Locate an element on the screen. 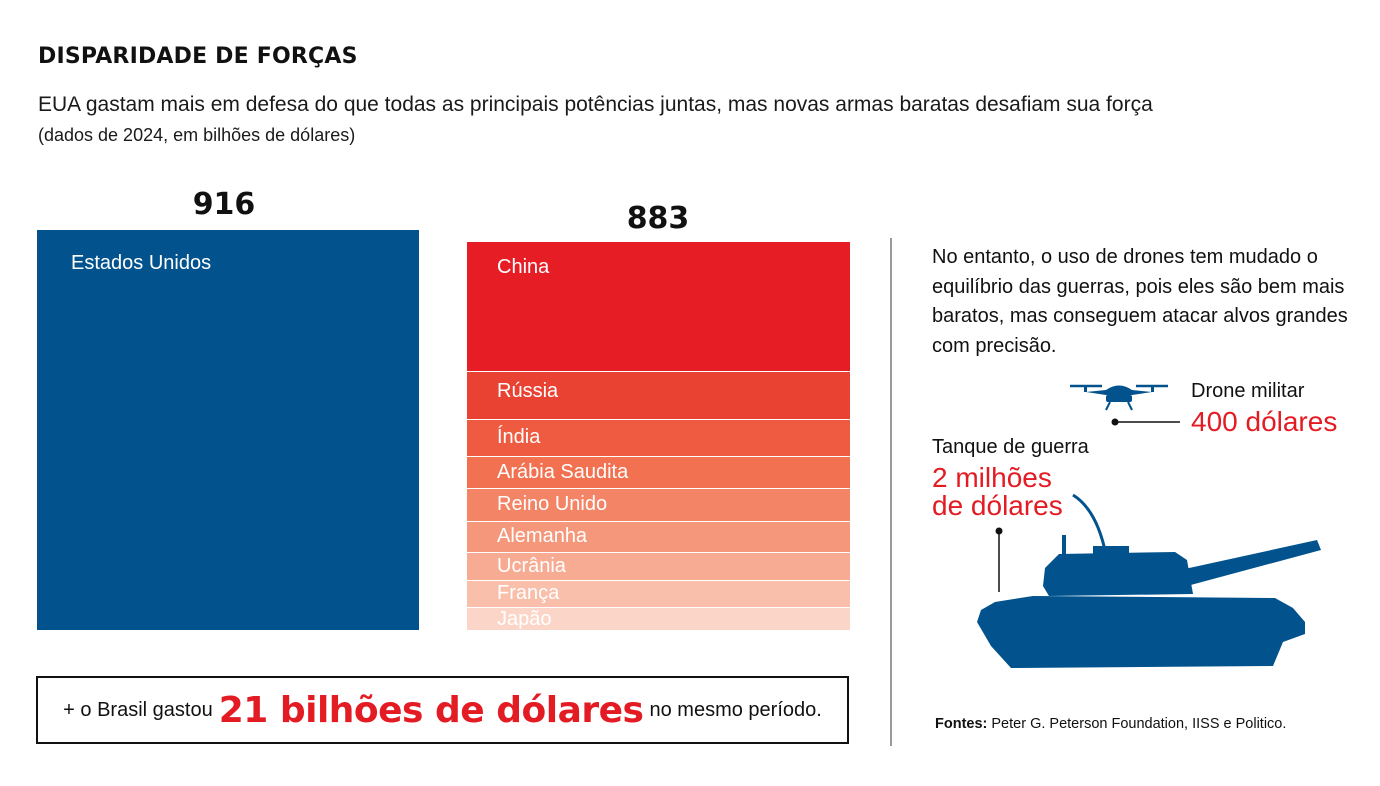  drone-pointer is located at coordinates (1145, 422).